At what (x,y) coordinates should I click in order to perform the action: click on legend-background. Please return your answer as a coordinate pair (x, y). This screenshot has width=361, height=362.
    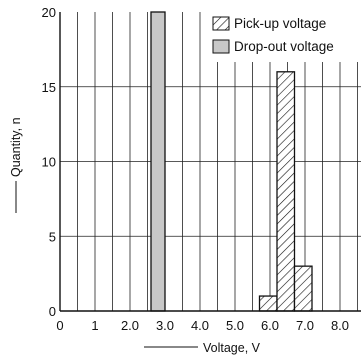
    Looking at the image, I should click on (284, 37).